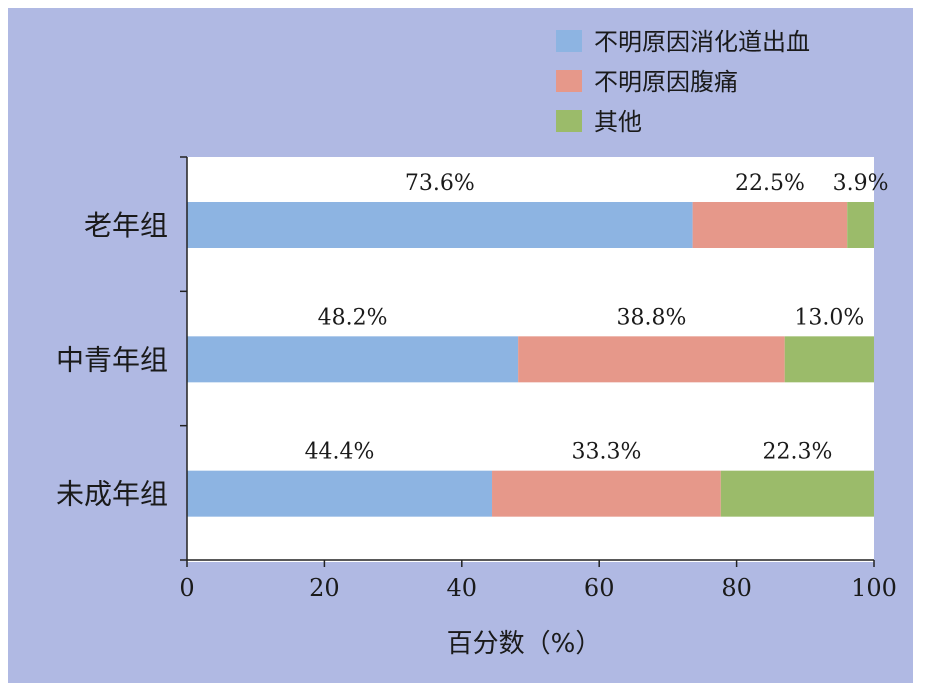 The height and width of the screenshot is (691, 930). Describe the element at coordinates (829, 317) in the screenshot. I see `value-label-2-3: 13.0%` at that location.